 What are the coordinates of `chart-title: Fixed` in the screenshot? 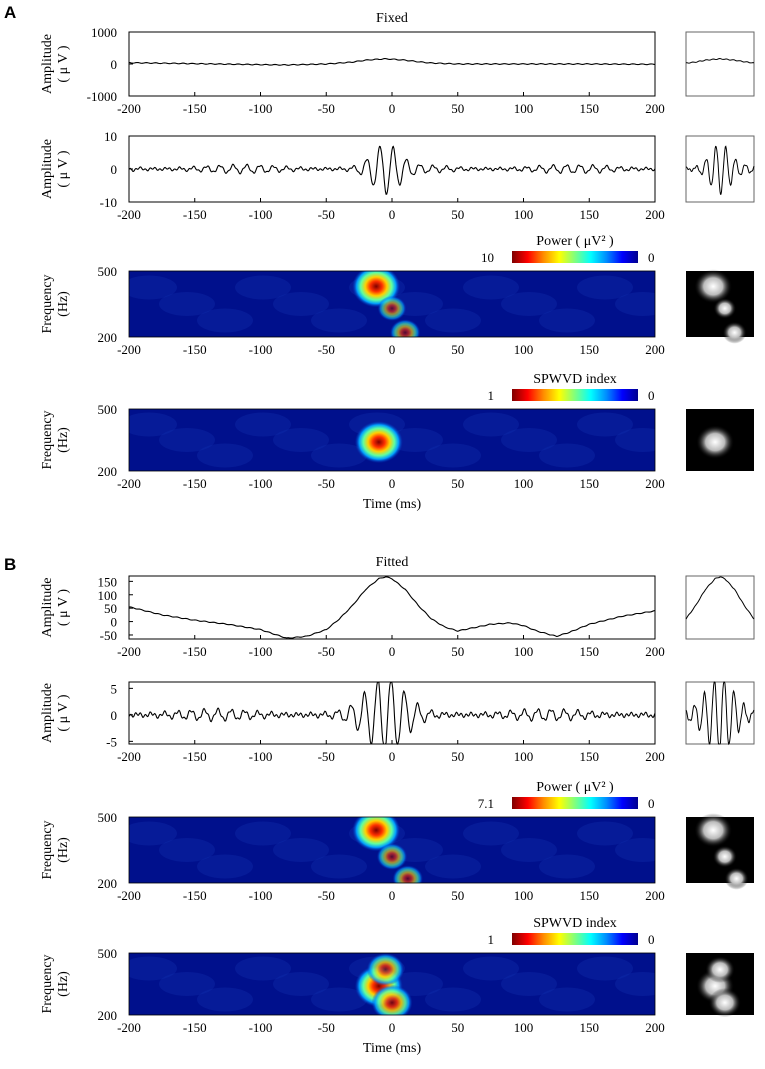 It's located at (392, 18).